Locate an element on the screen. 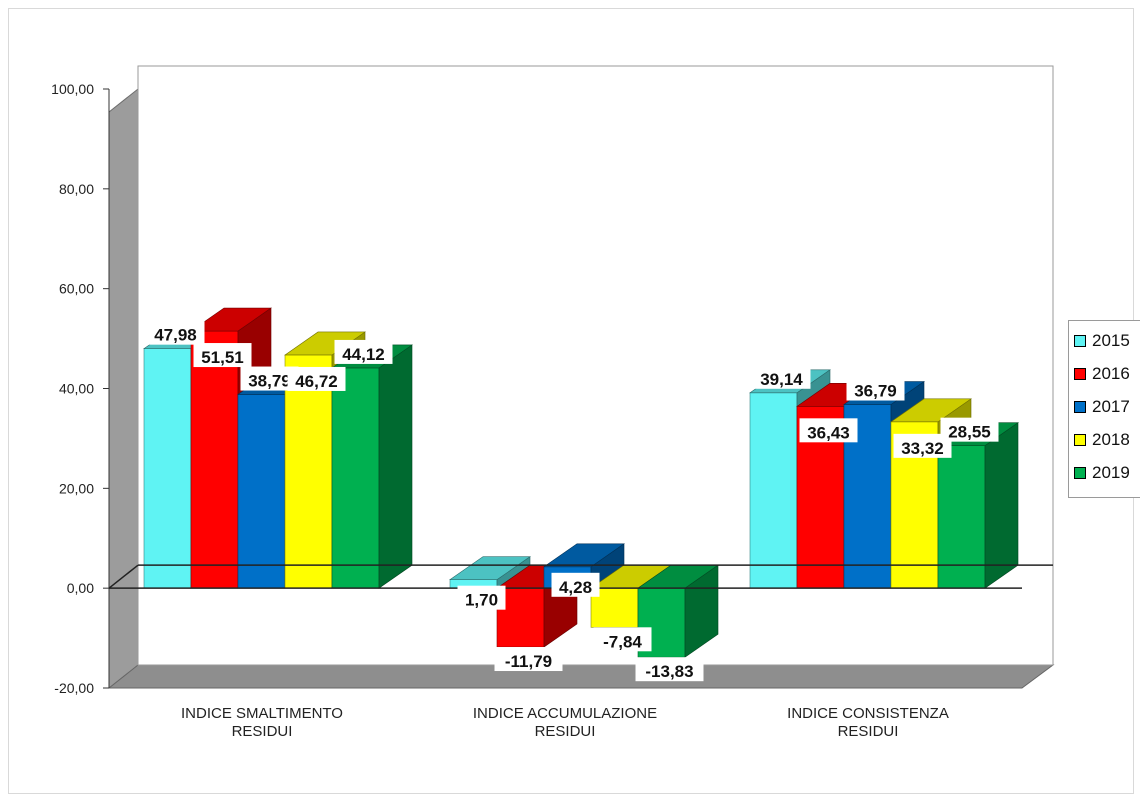  legend-label: 2016 is located at coordinates (1111, 373).